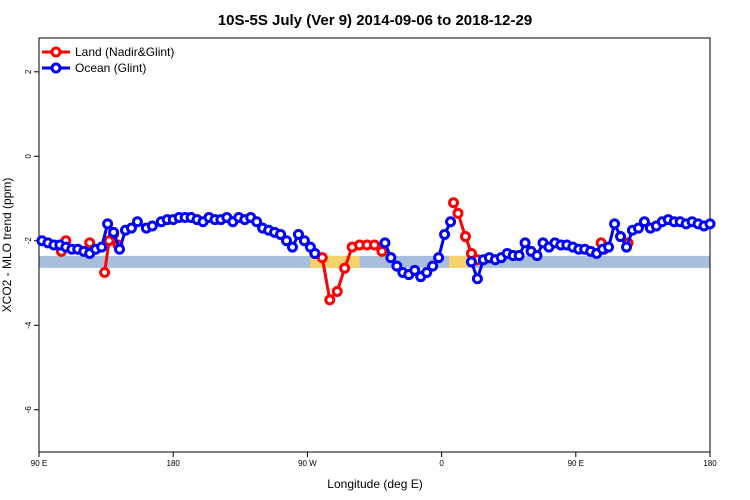 The image size is (750, 500). I want to click on legend: Land (Nadir&Glint) Ocean (Glint), so click(108, 60).